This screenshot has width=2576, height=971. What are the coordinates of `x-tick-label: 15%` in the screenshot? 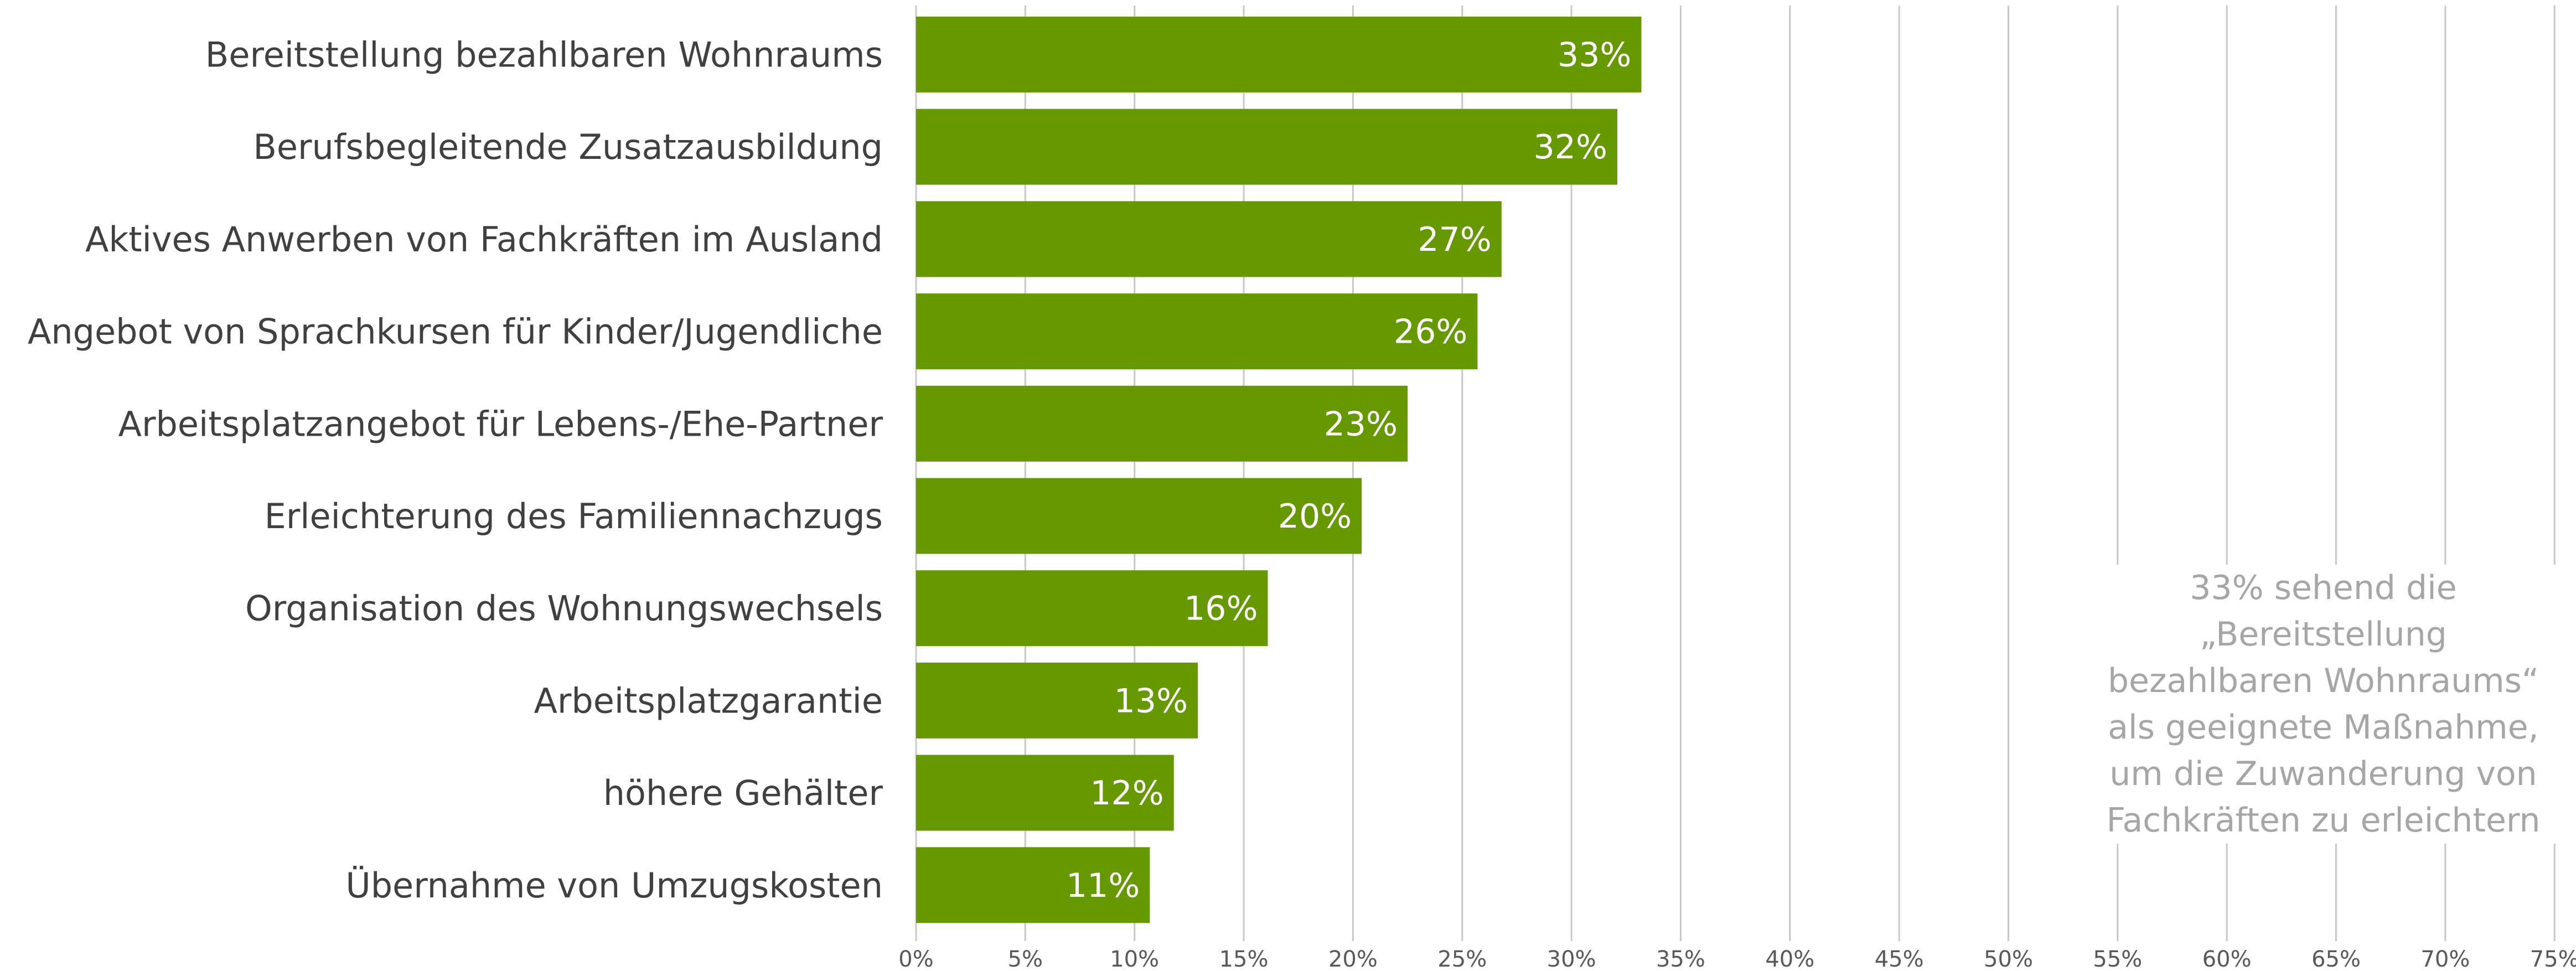 It's located at (1244, 959).